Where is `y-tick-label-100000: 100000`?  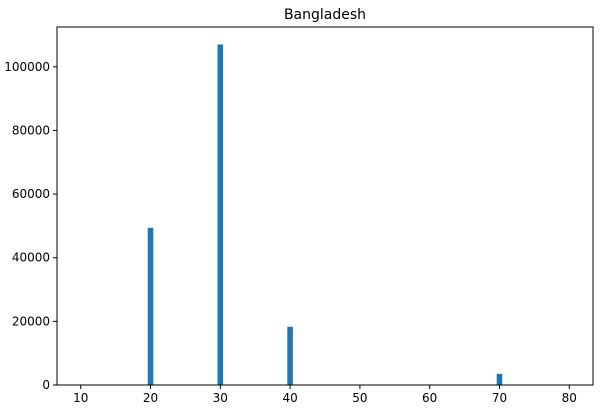 y-tick-label-100000: 100000 is located at coordinates (27, 67).